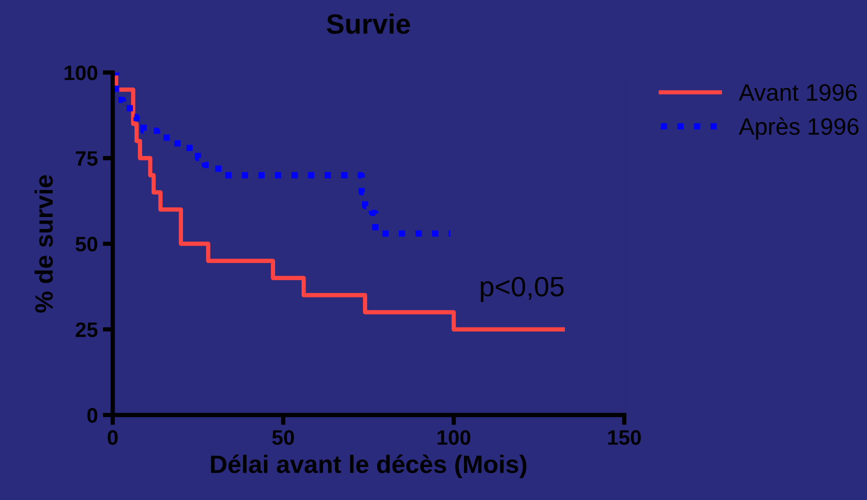  Describe the element at coordinates (81, 73) in the screenshot. I see `y-tick-label: 100` at that location.